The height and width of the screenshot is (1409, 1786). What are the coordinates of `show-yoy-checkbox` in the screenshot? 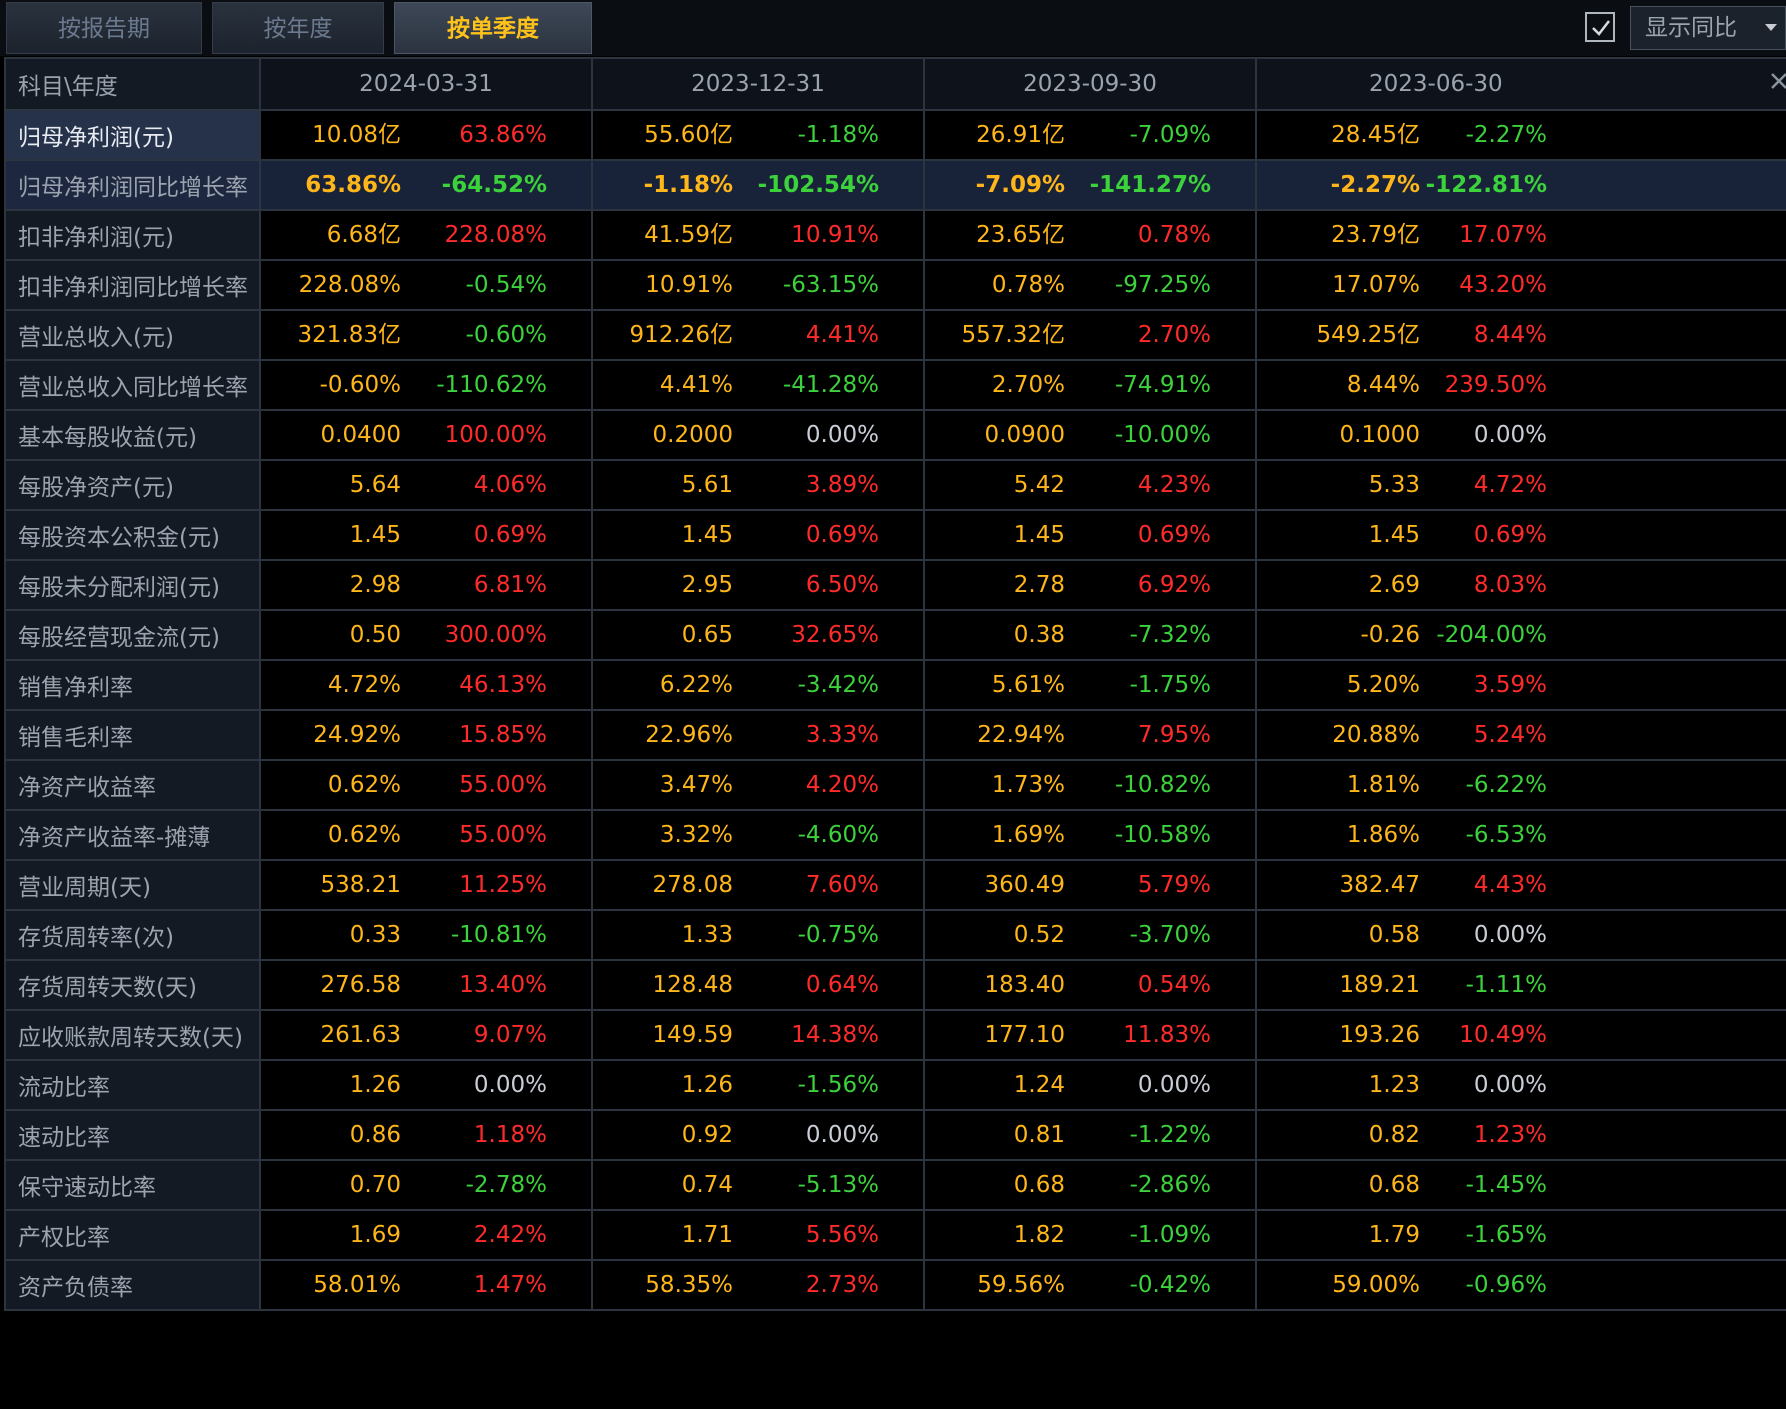 It's located at (1600, 27).